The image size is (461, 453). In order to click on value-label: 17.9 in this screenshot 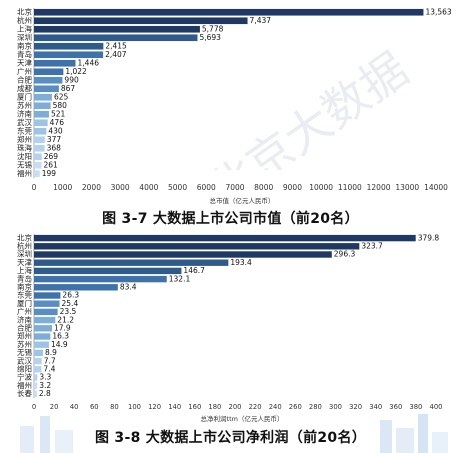, I will do `click(62, 327)`.